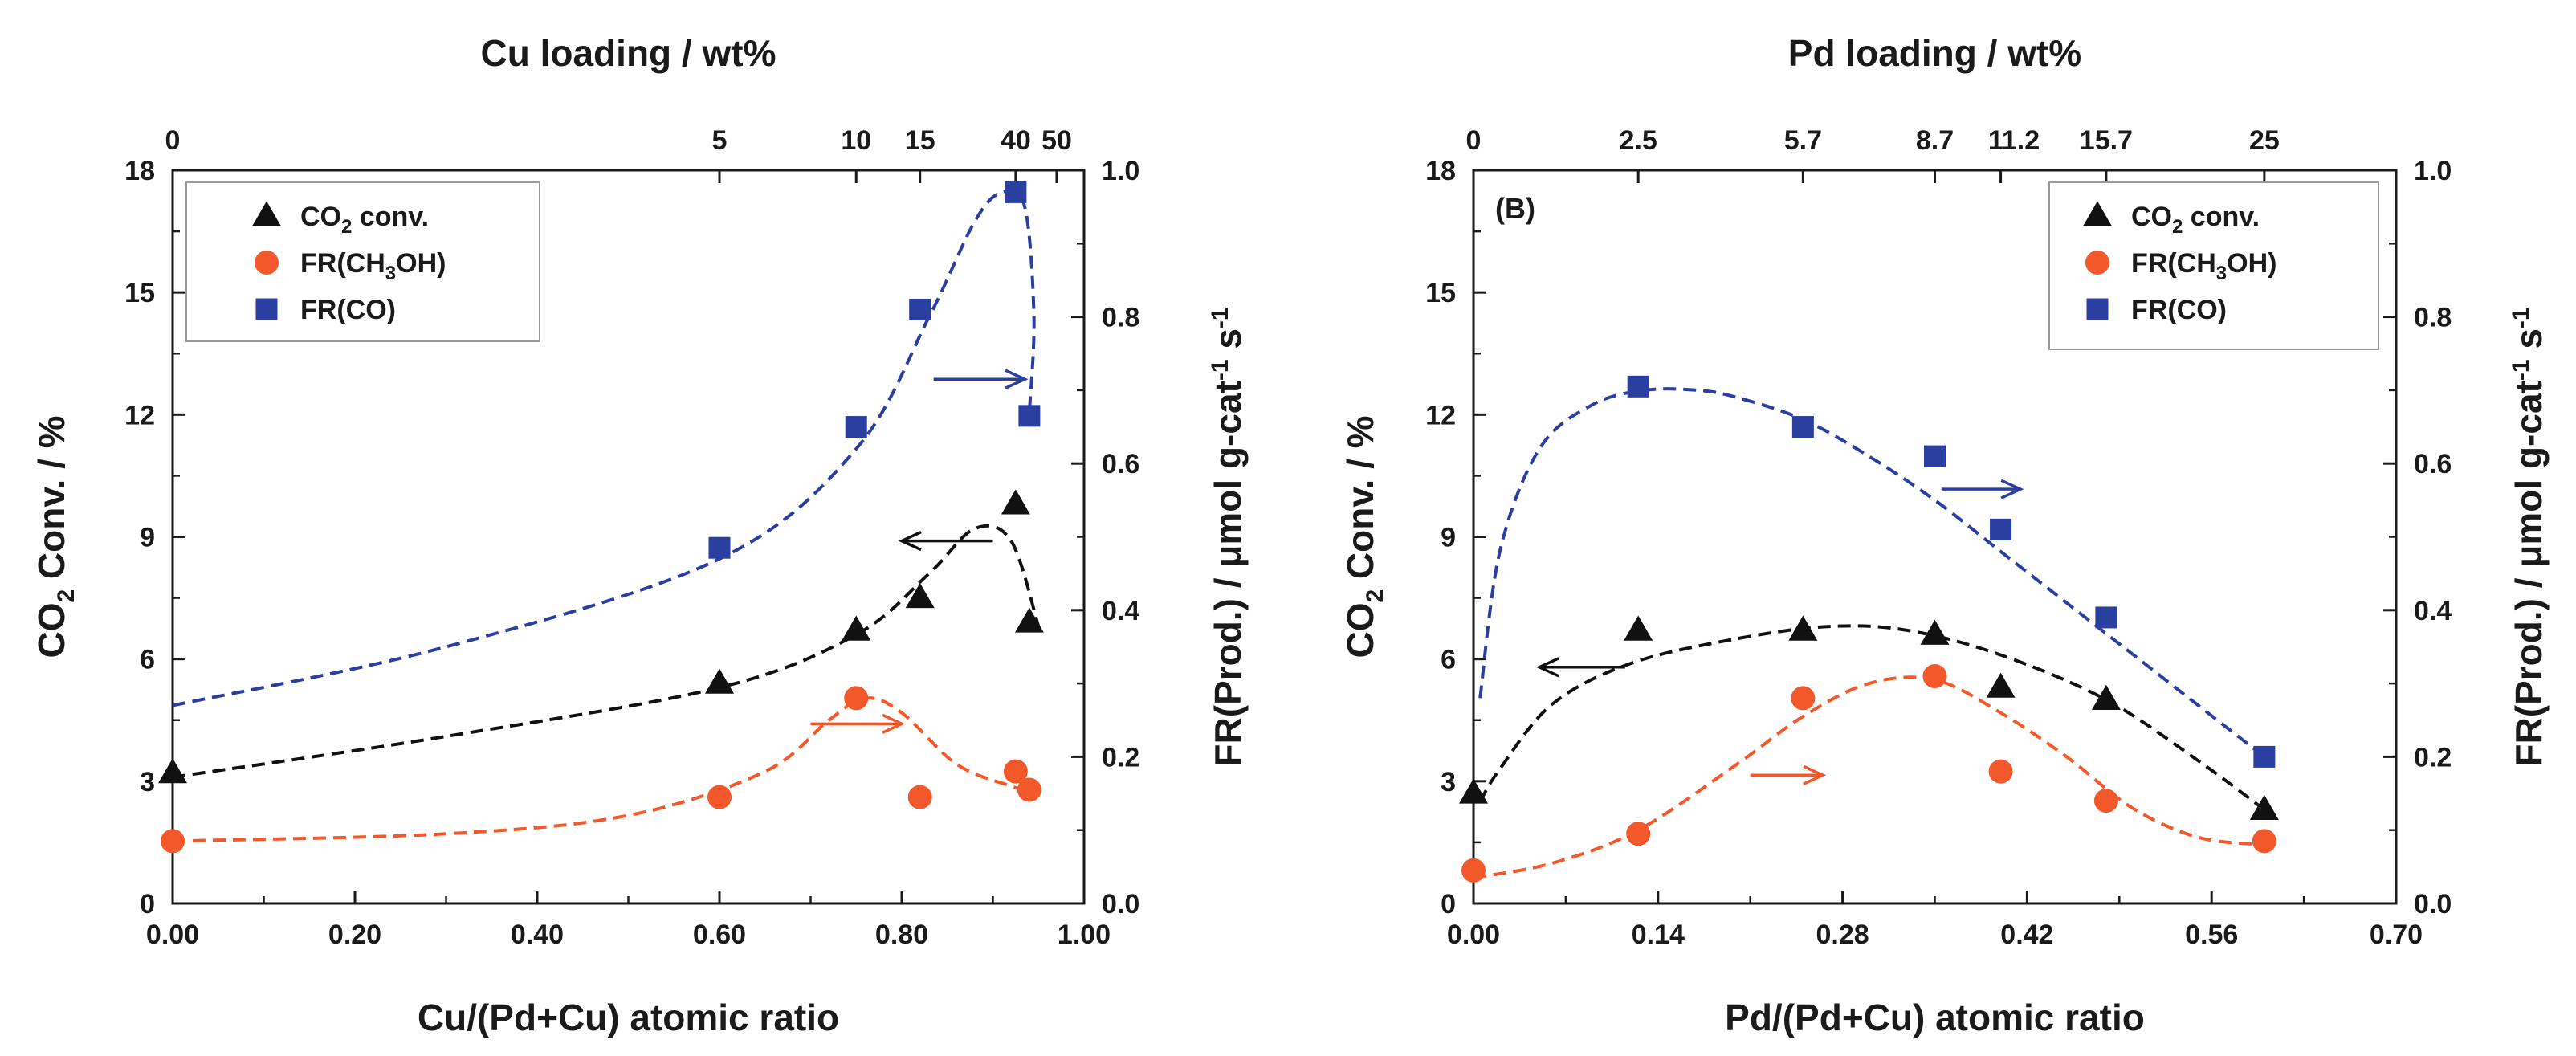 This screenshot has height=1056, width=2576. What do you see at coordinates (362, 261) in the screenshot?
I see `legend: CO2 conv. FR(CH3OH) FR(CO)` at bounding box center [362, 261].